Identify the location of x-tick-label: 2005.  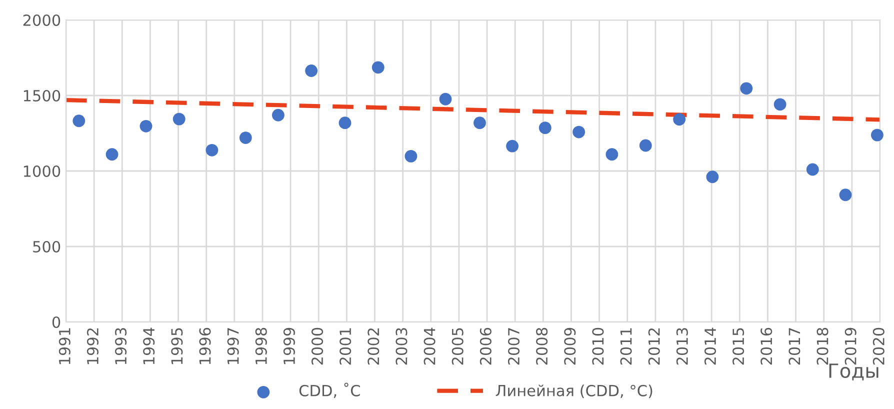
(458, 346).